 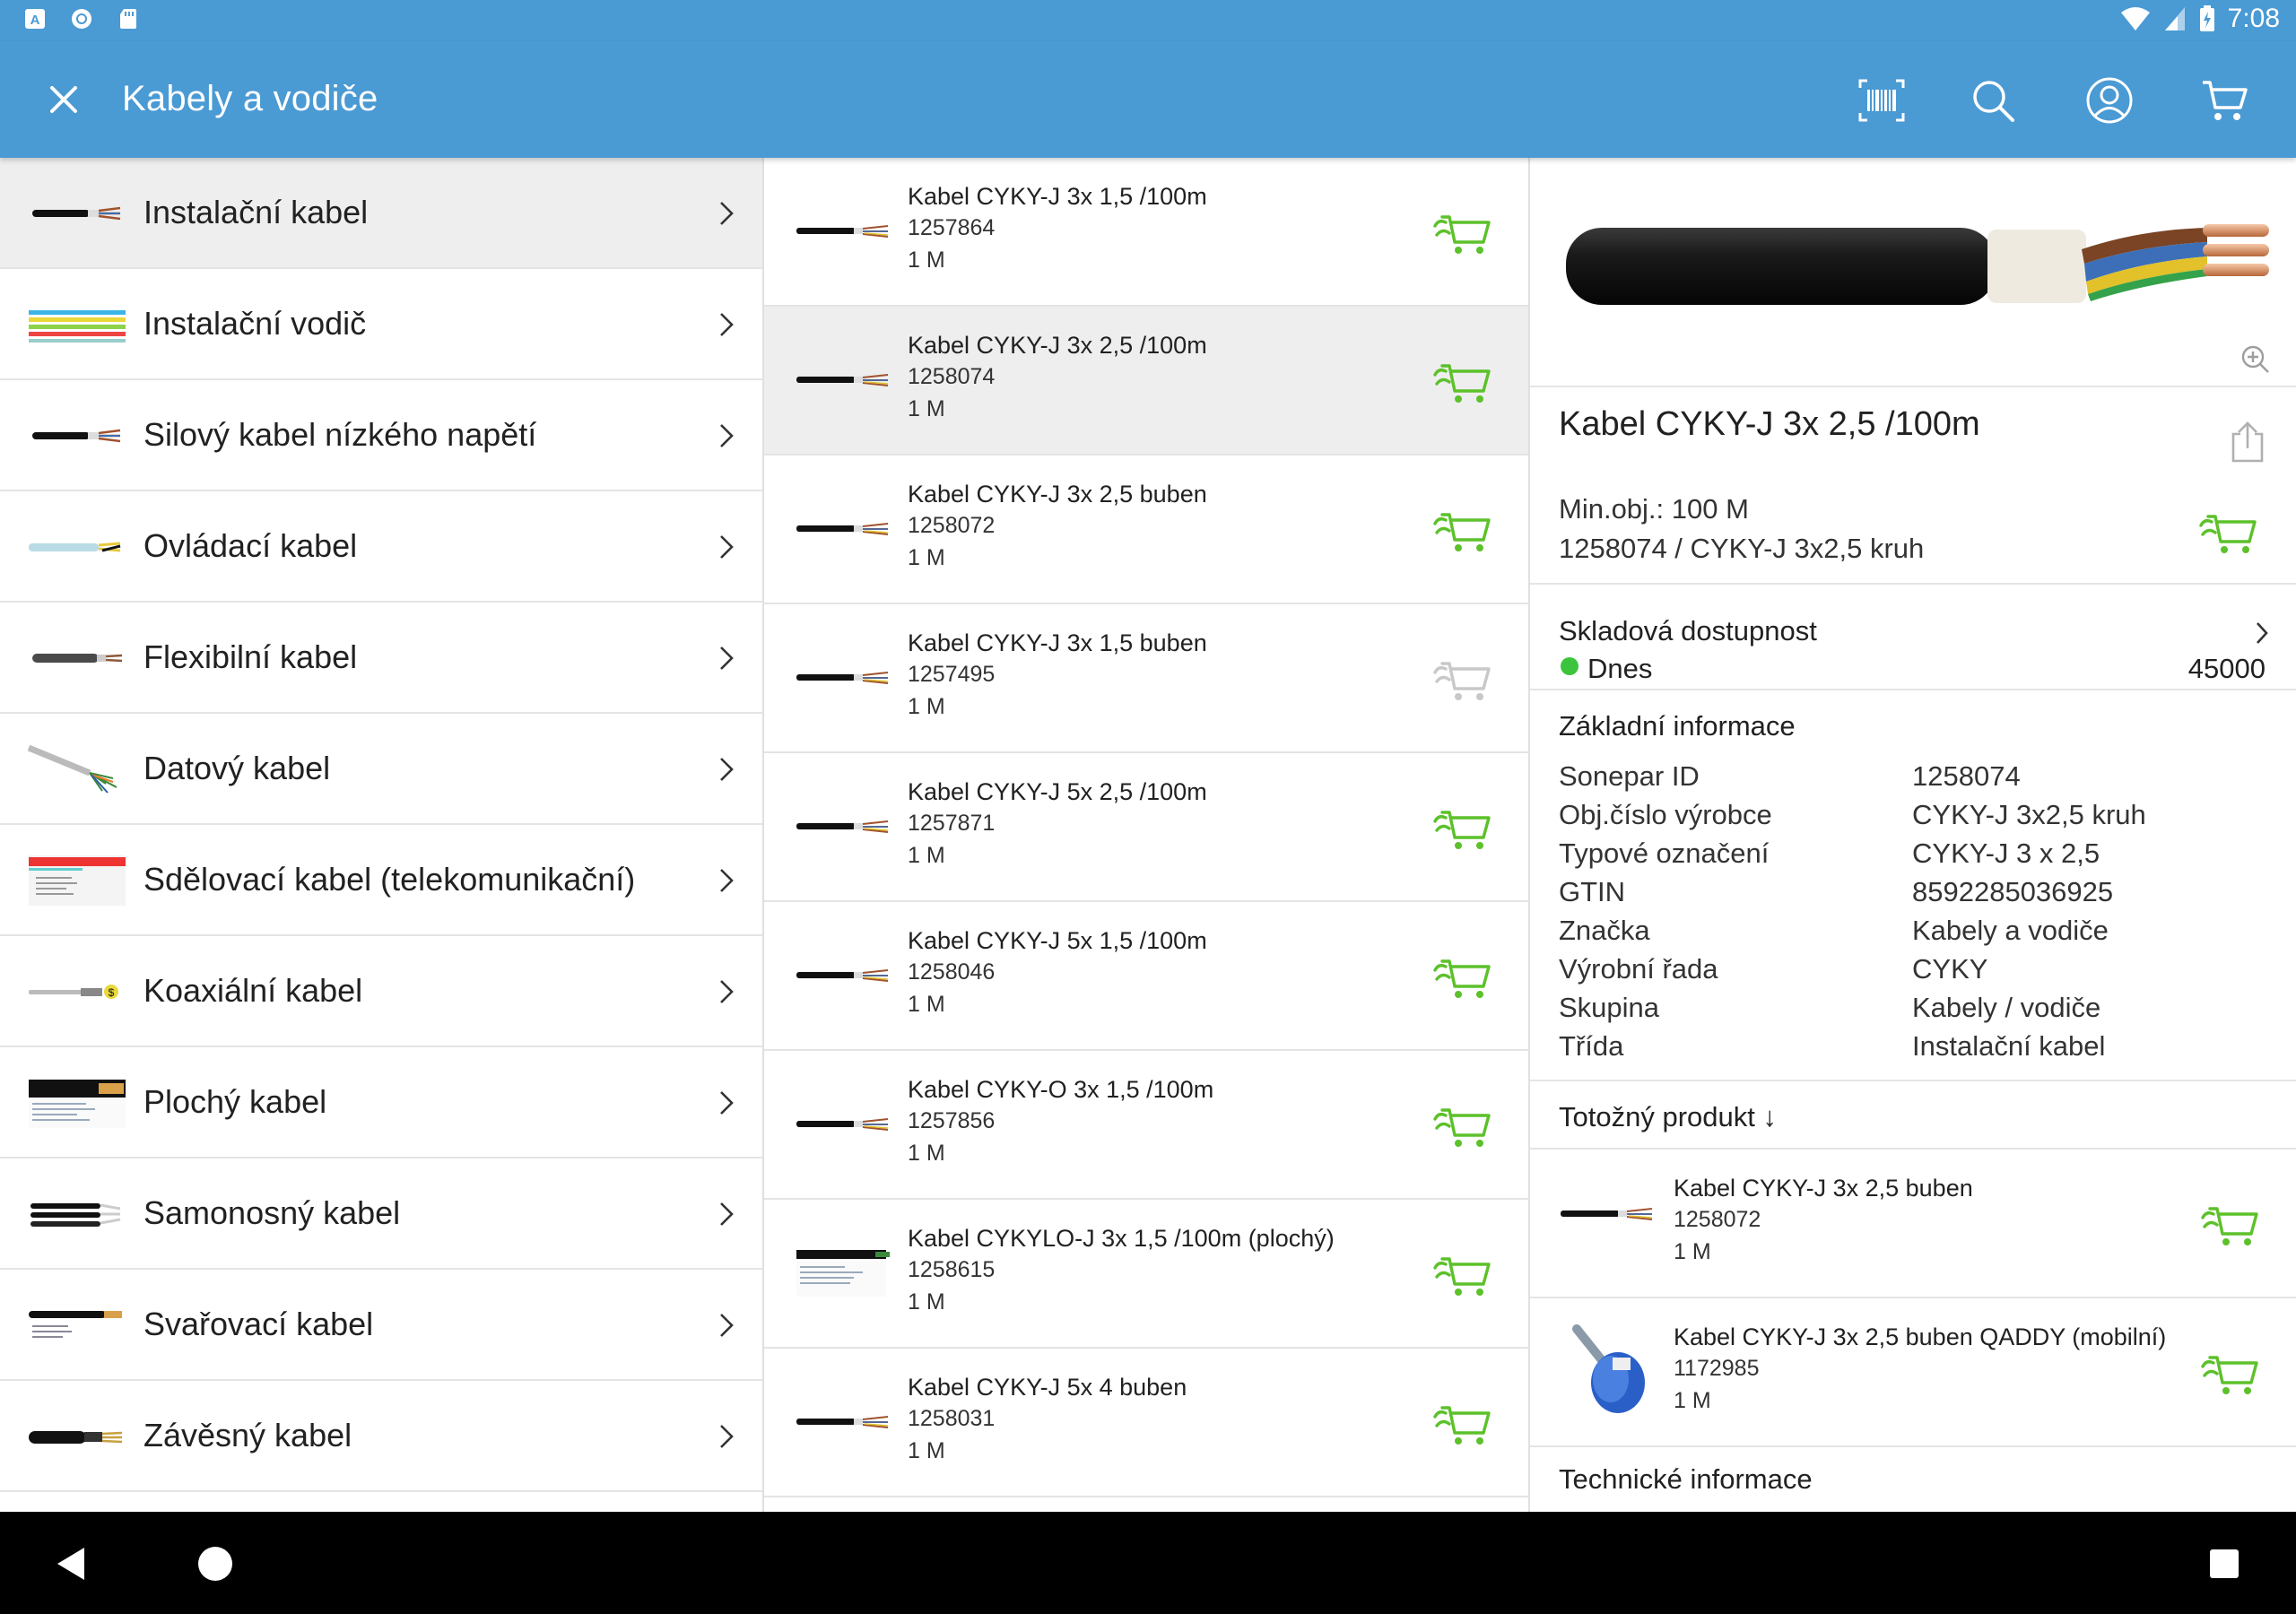 What do you see at coordinates (2109, 100) in the screenshot?
I see `account-icon` at bounding box center [2109, 100].